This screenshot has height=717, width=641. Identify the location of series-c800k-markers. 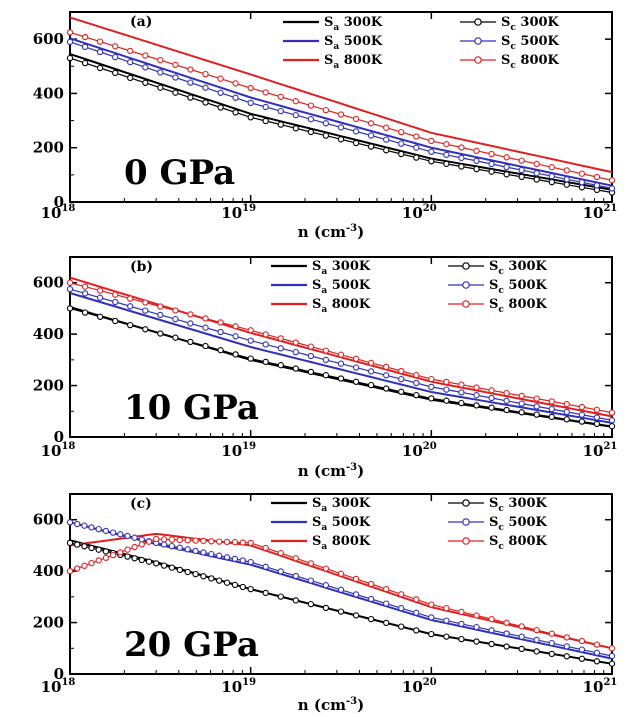
(341, 593).